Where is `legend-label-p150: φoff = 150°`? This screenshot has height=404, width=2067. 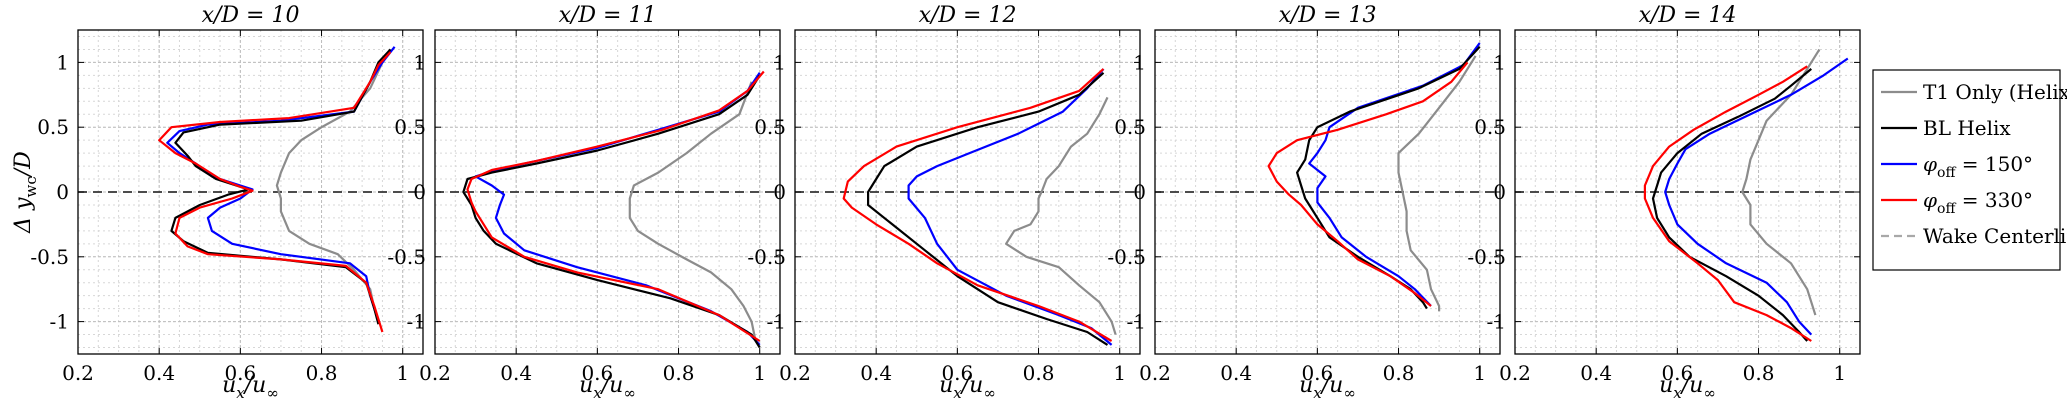 legend-label-p150: φoff = 150° is located at coordinates (1978, 166).